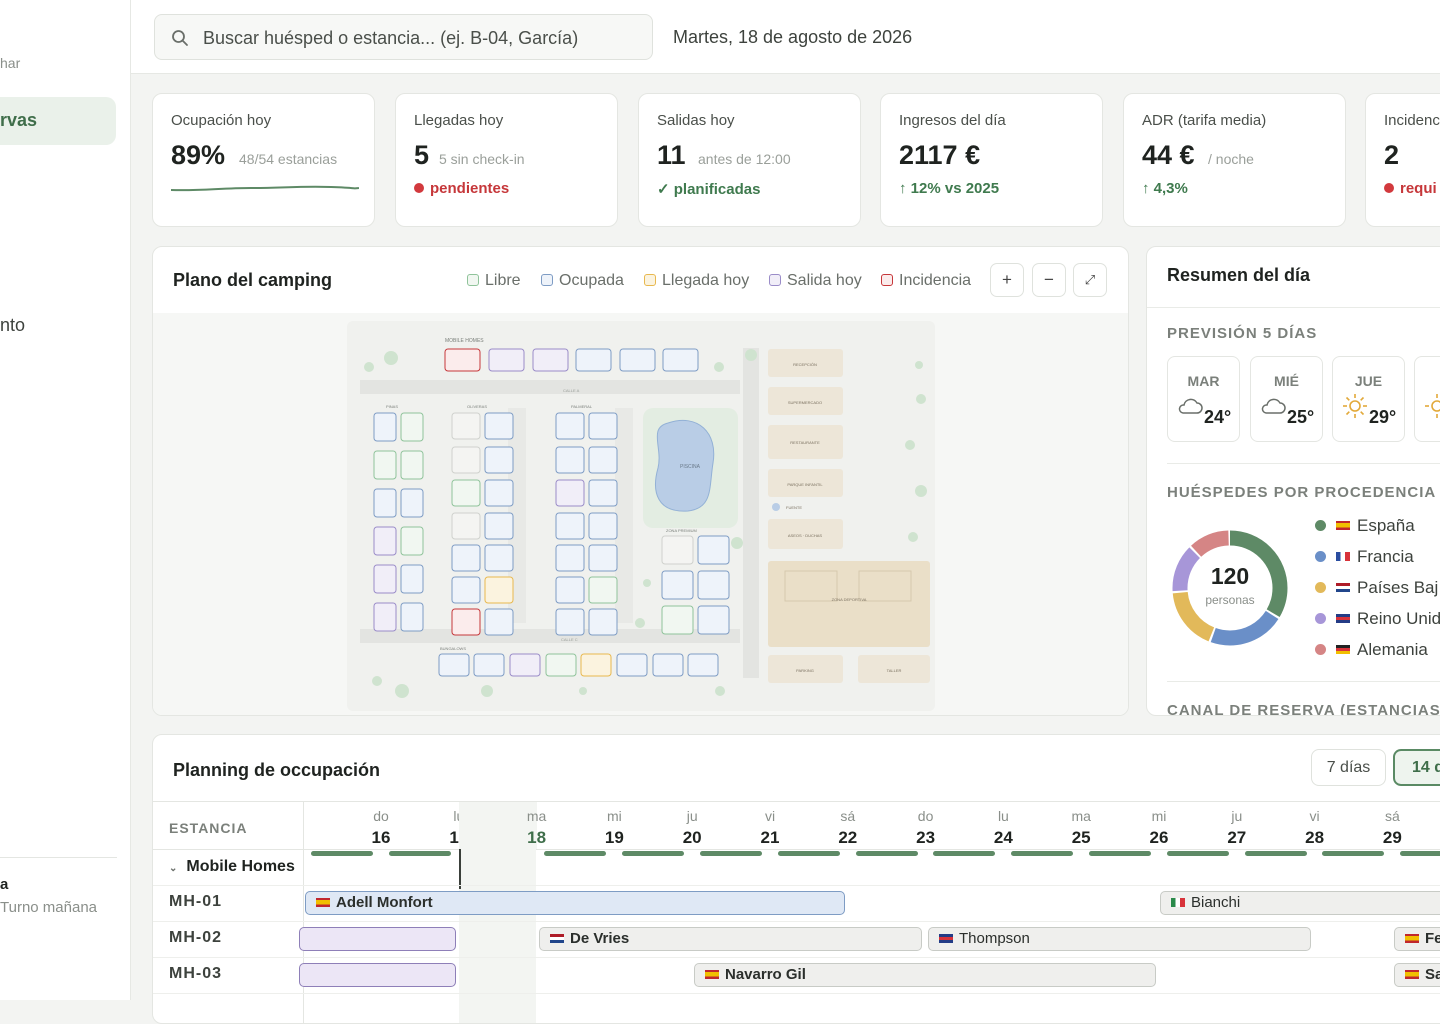  I want to click on booking-bar: Navarro Gil, so click(925, 975).